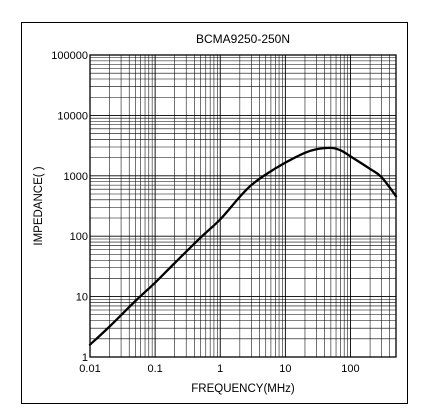 The image size is (427, 414). What do you see at coordinates (69, 56) in the screenshot?
I see `y-tick-label: 100000` at bounding box center [69, 56].